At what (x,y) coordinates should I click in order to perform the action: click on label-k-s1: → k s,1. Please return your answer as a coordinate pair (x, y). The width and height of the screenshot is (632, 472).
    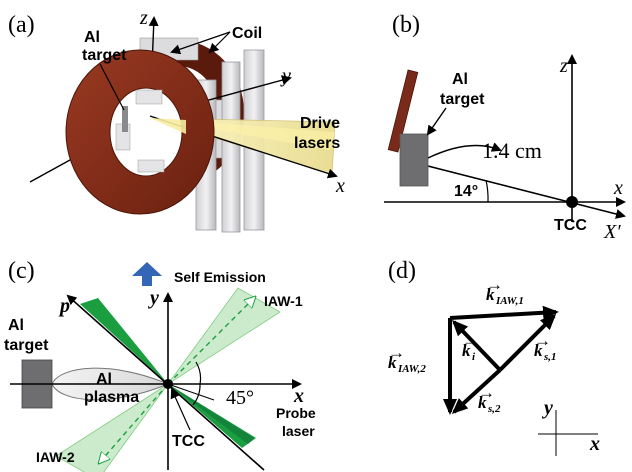
    Looking at the image, I should click on (545, 347).